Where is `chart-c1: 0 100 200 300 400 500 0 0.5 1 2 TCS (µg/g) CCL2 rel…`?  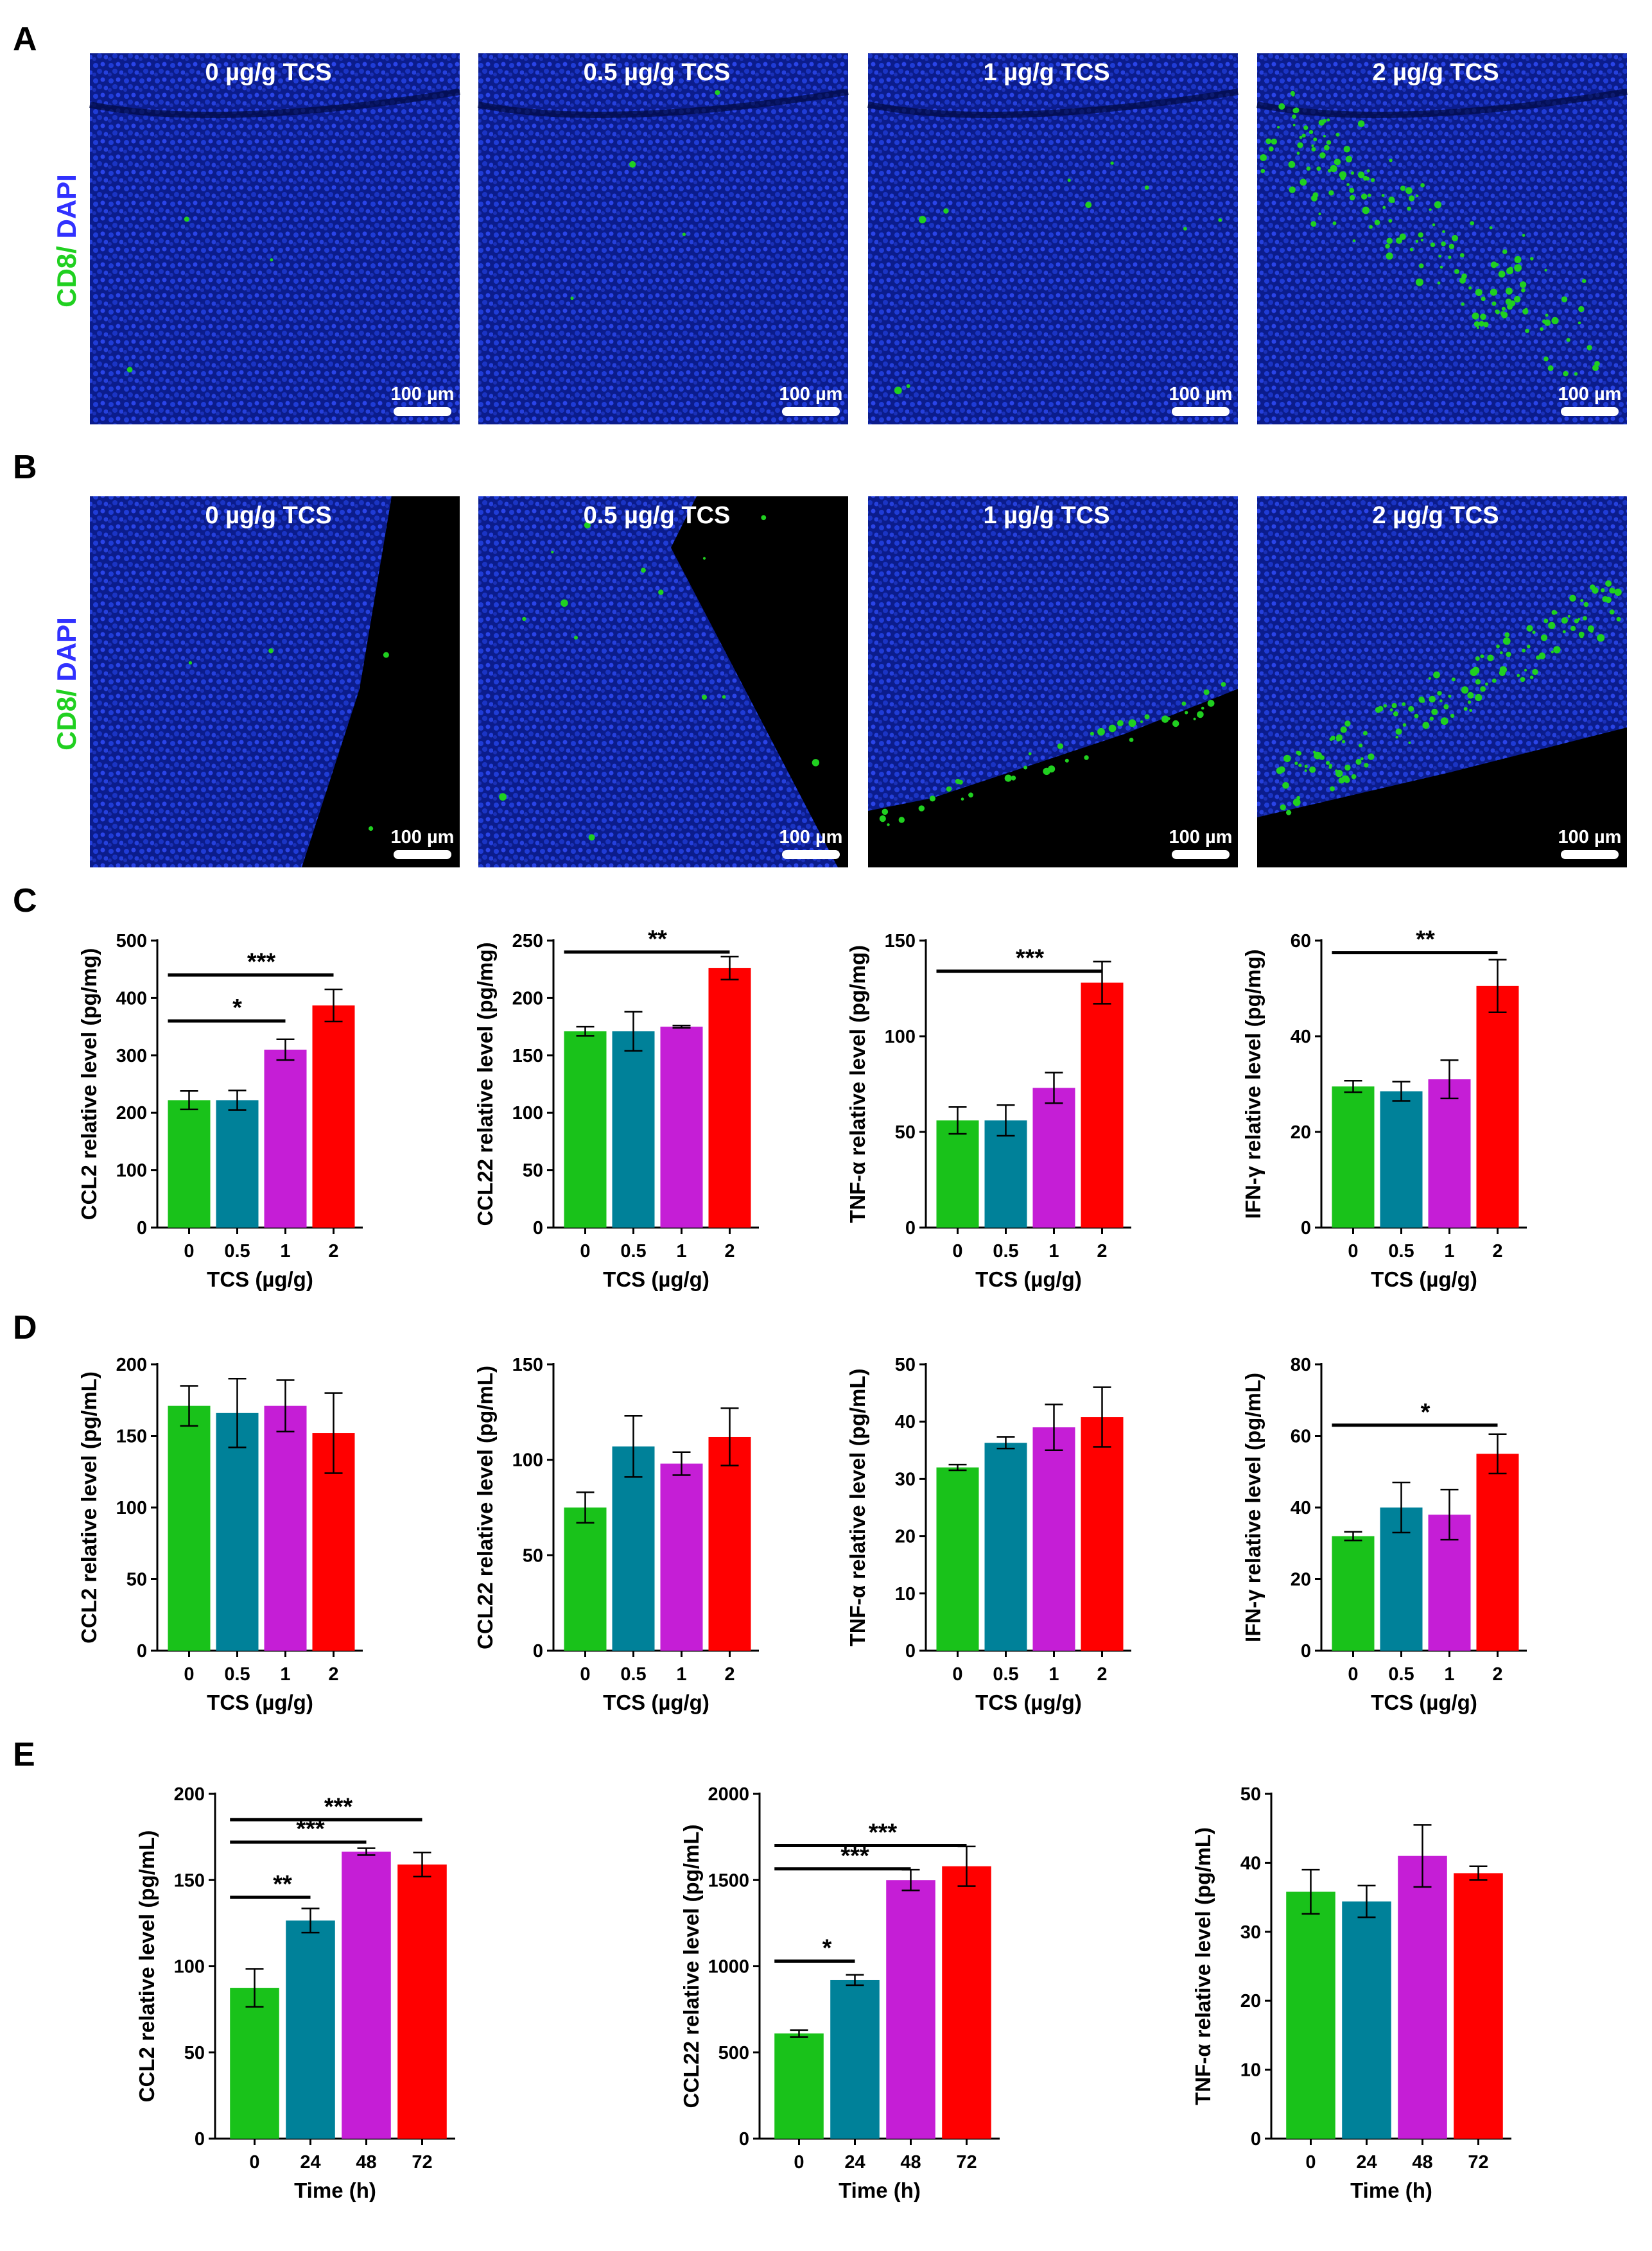
chart-c1: 0 100 200 300 400 500 0 0.5 1 2 TCS (µg/g) CCL2 rel… is located at coordinates (220, 1111).